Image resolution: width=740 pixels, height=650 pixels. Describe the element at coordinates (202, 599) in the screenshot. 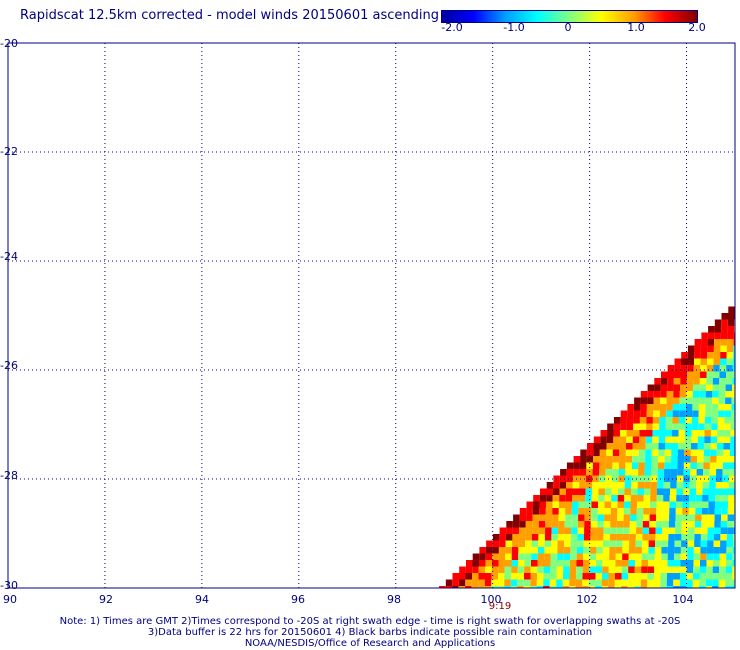

I see `lon-label: 94` at that location.